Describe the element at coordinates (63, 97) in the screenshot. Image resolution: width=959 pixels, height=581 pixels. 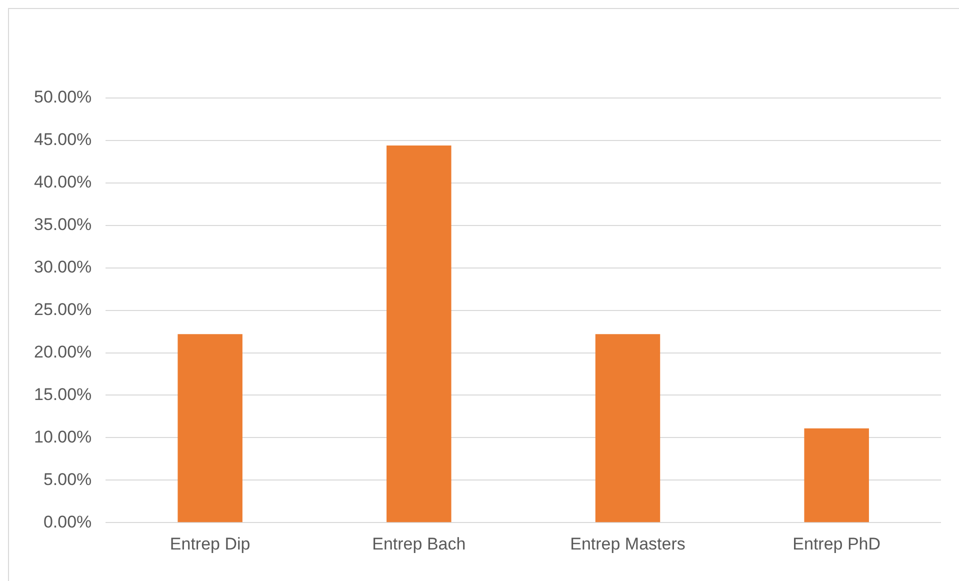
I see `y-tick-label: 50.00%` at that location.